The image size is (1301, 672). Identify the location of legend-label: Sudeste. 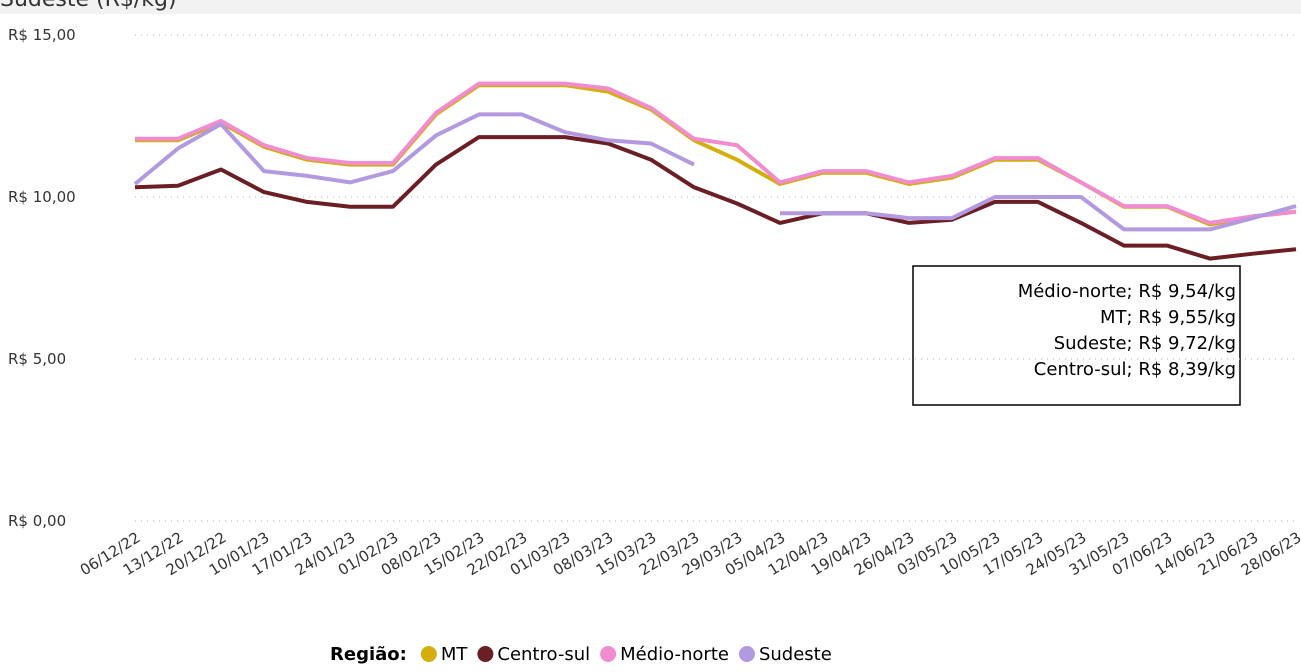
(795, 654).